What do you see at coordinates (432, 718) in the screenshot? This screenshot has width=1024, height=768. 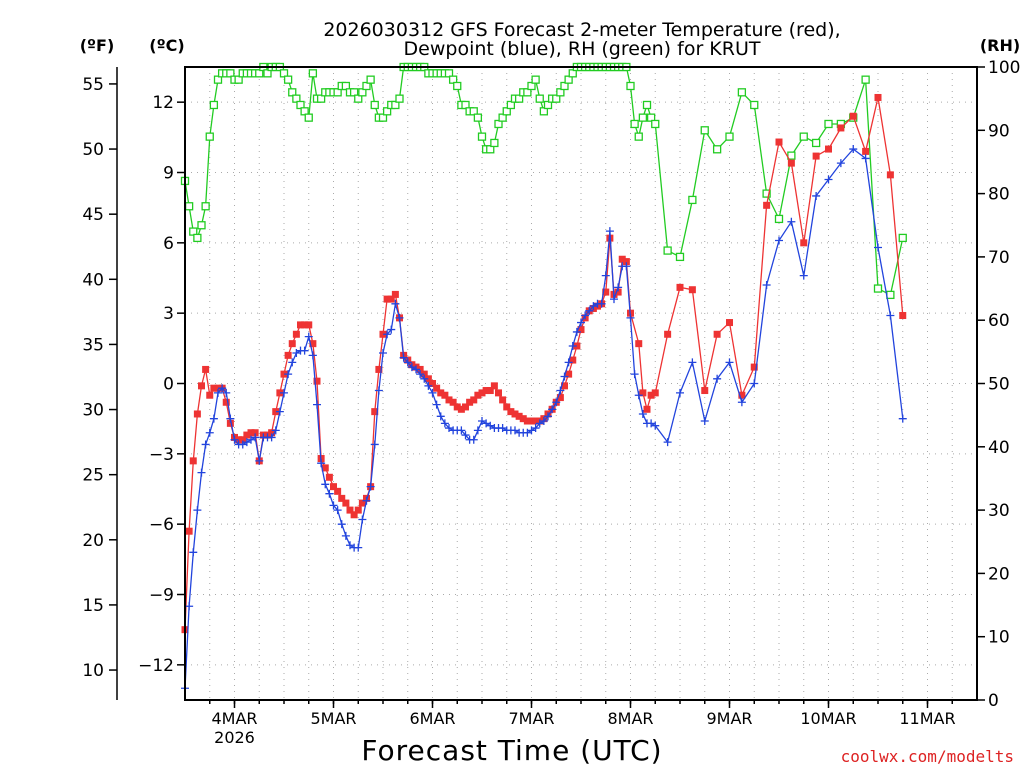 I see `x-tick-label: 6MAR` at bounding box center [432, 718].